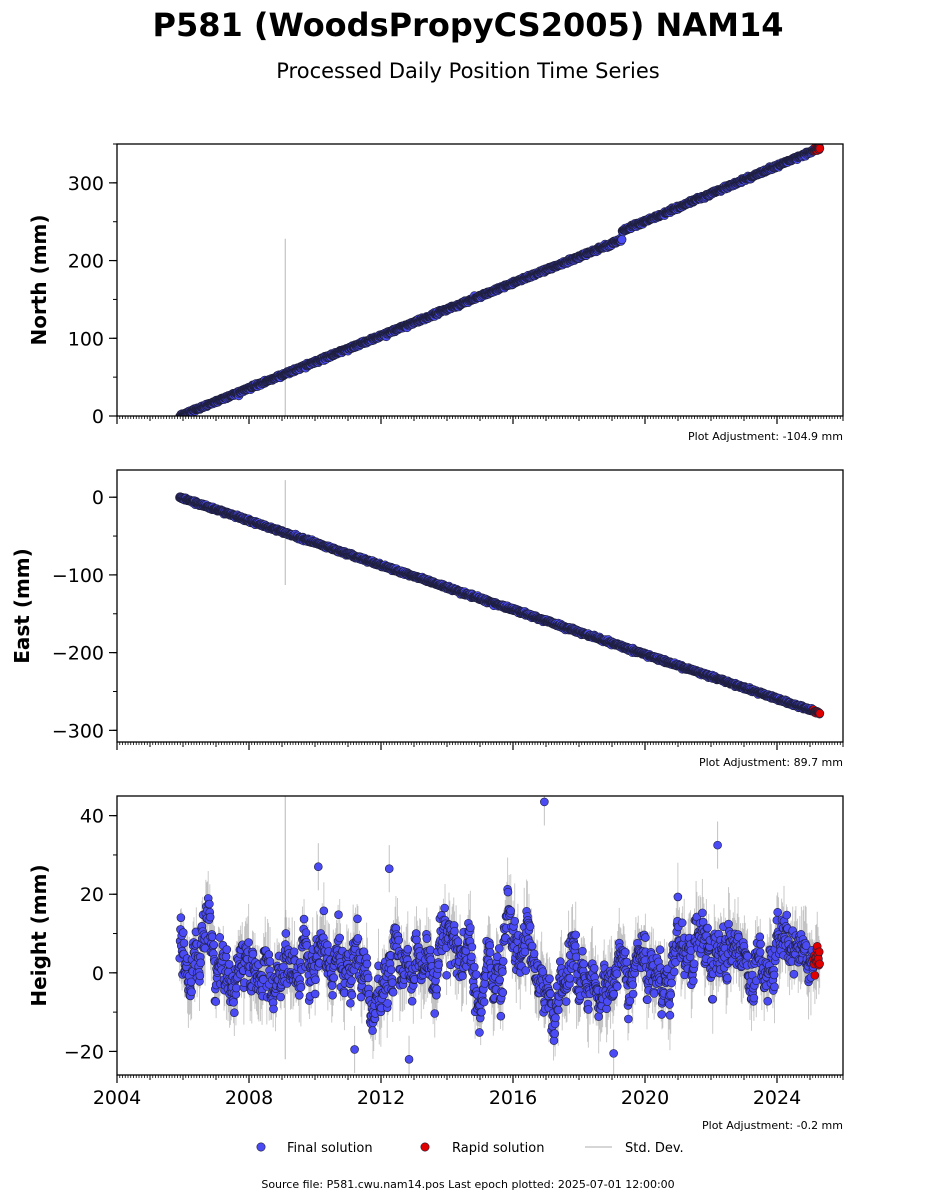 The height and width of the screenshot is (1200, 937). What do you see at coordinates (500, 599) in the screenshot?
I see `plot-area-east` at bounding box center [500, 599].